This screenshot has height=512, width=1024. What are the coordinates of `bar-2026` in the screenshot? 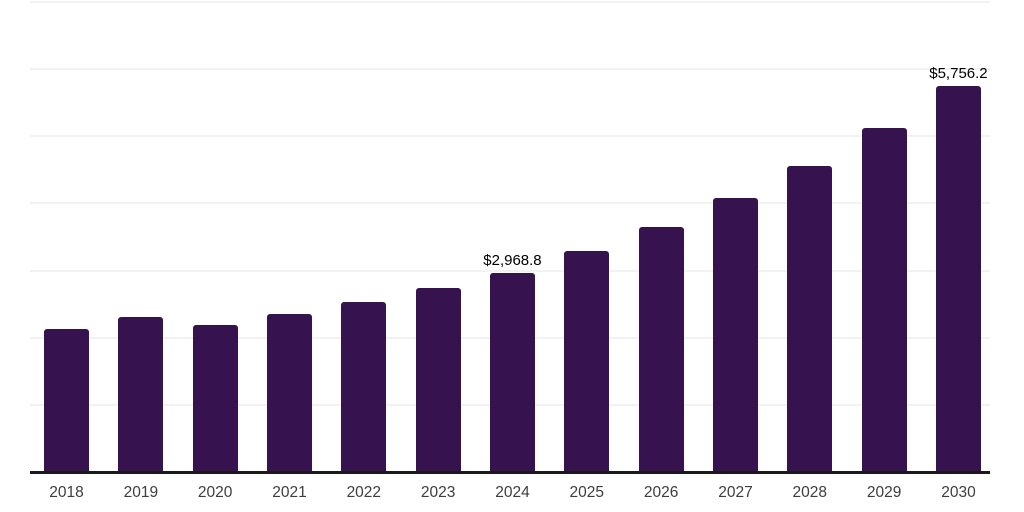 It's located at (661, 349).